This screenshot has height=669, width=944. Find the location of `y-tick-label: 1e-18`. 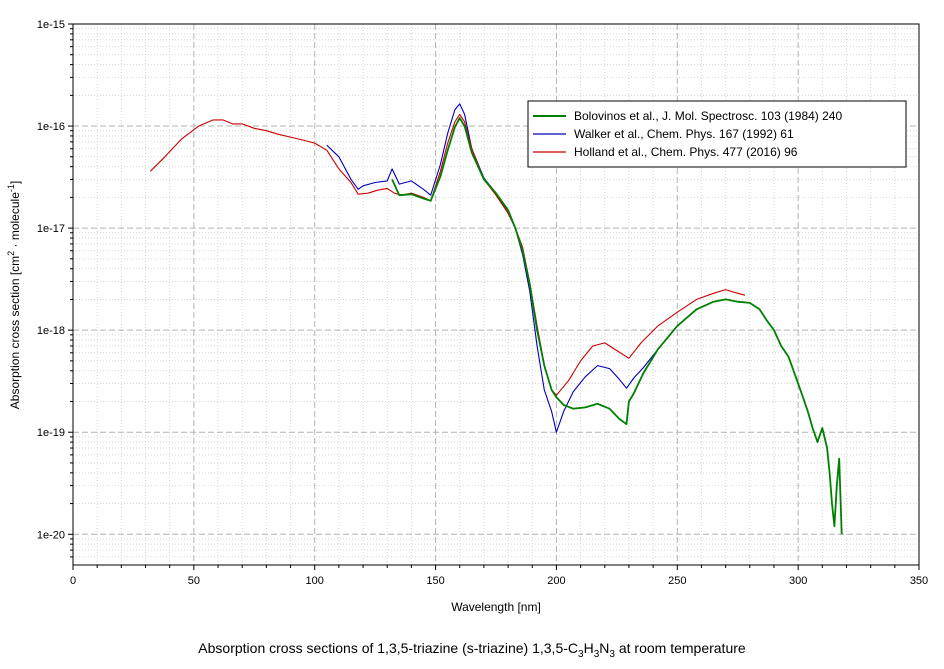

y-tick-label: 1e-18 is located at coordinates (51, 331).